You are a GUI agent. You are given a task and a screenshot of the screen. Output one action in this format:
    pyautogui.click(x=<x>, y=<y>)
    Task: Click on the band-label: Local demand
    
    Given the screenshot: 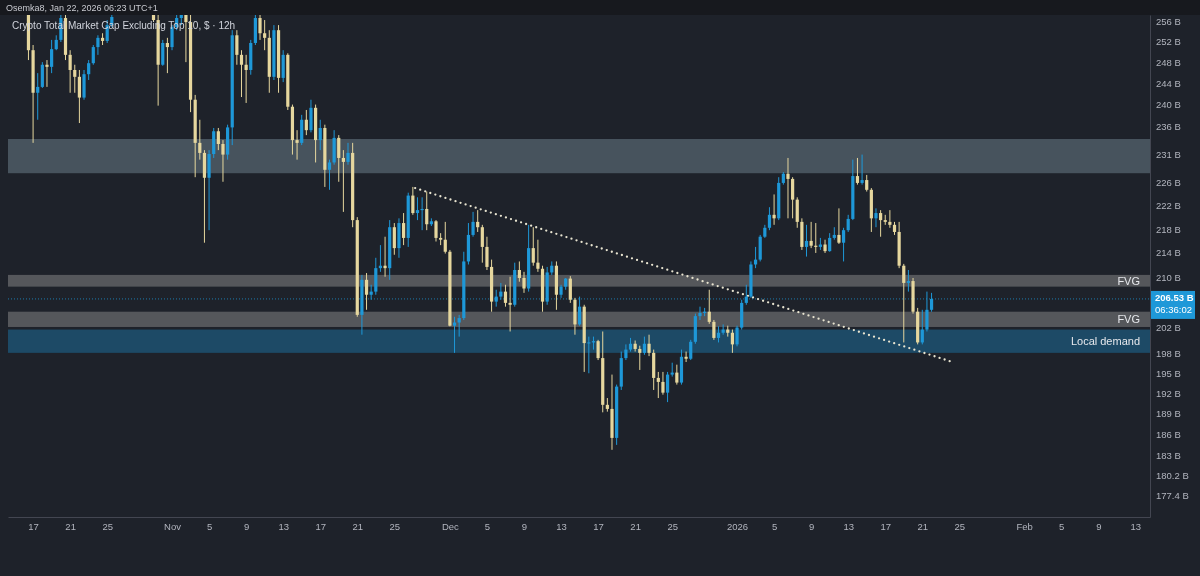 What is the action you would take?
    pyautogui.click(x=1105, y=341)
    